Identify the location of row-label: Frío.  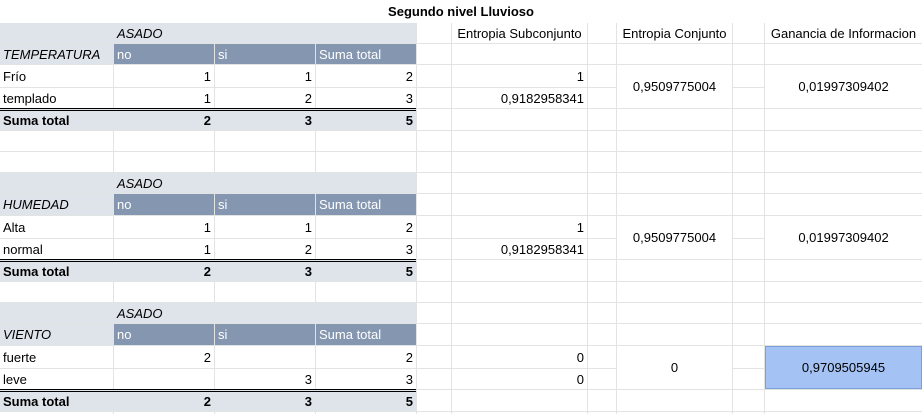
(15, 76).